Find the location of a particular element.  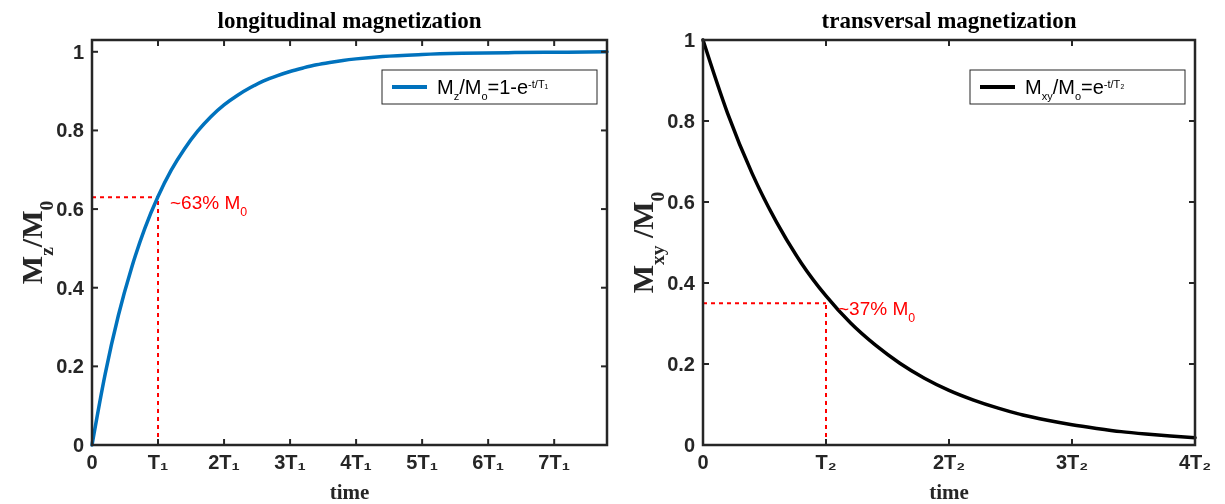

x-tick-label: T₁ is located at coordinates (158, 462).